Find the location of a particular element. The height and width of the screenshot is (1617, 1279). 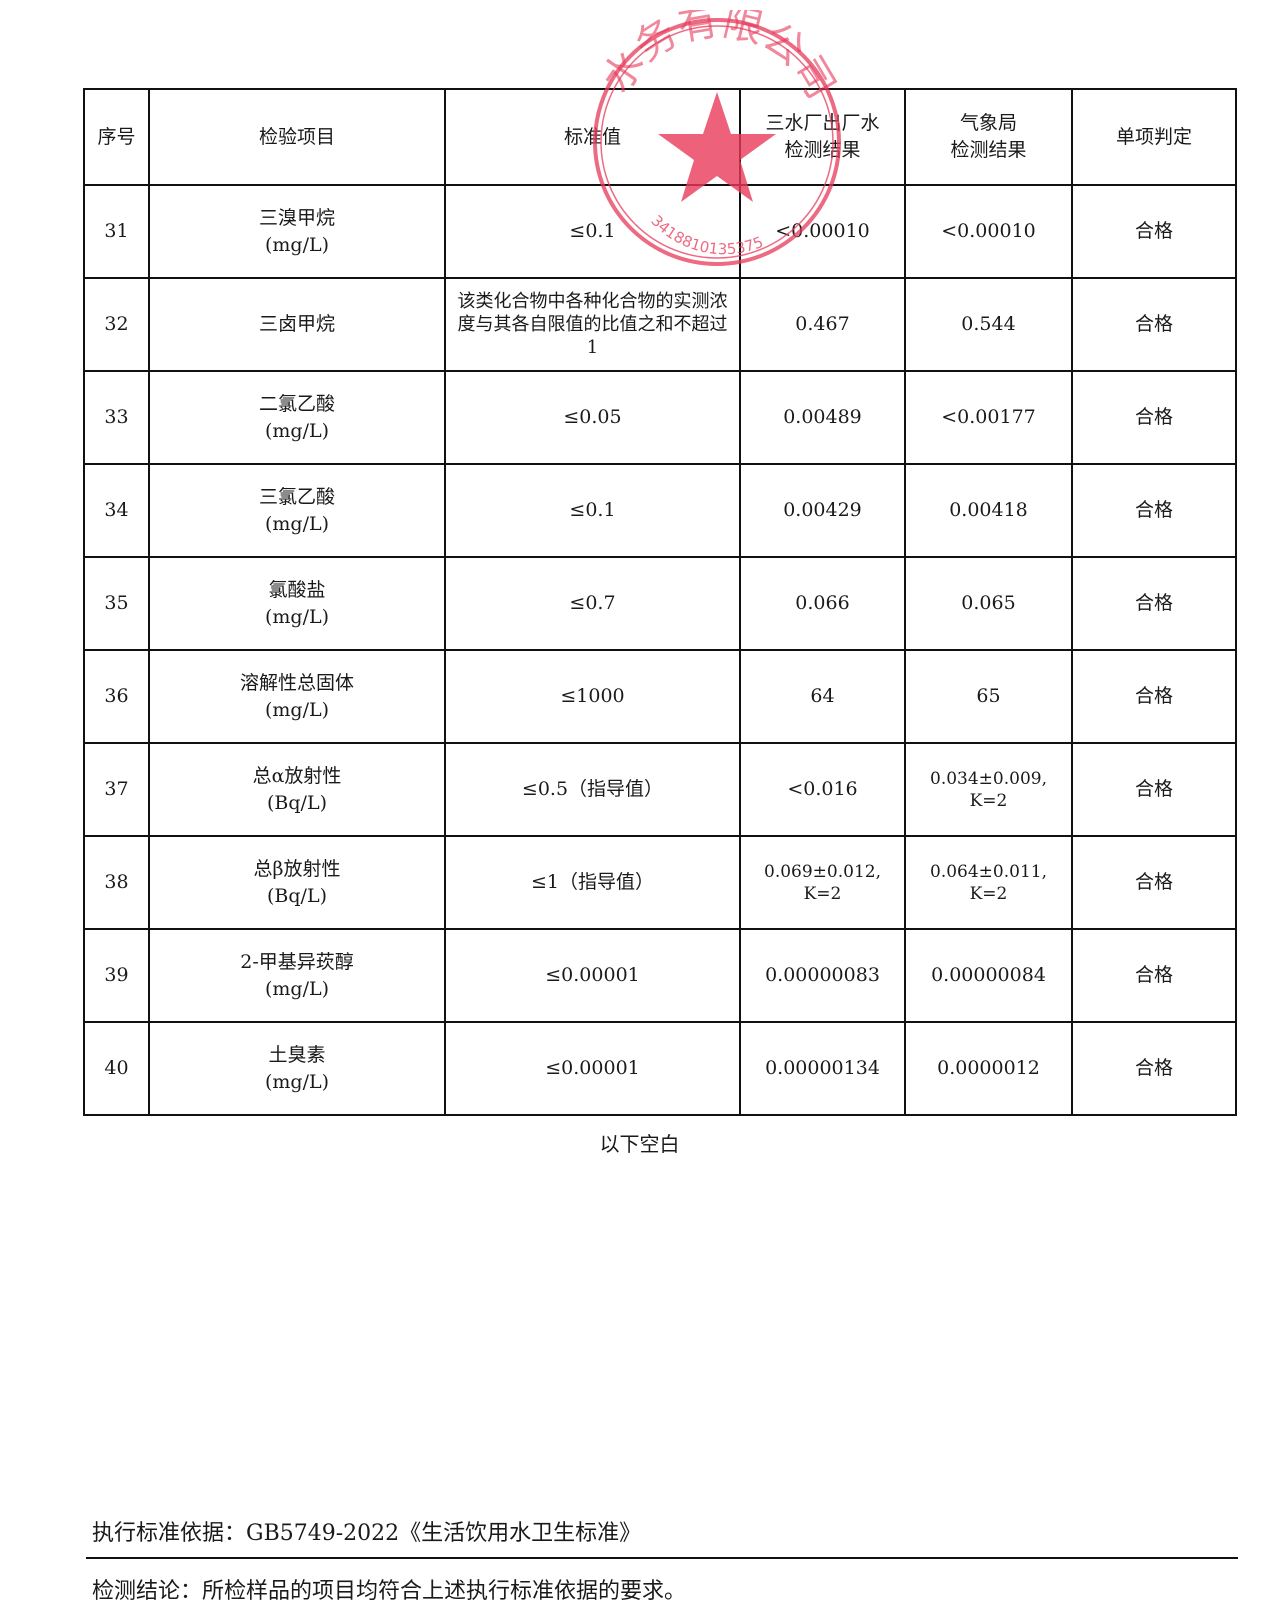

item-name: 氯酸盐 is located at coordinates (297, 589).